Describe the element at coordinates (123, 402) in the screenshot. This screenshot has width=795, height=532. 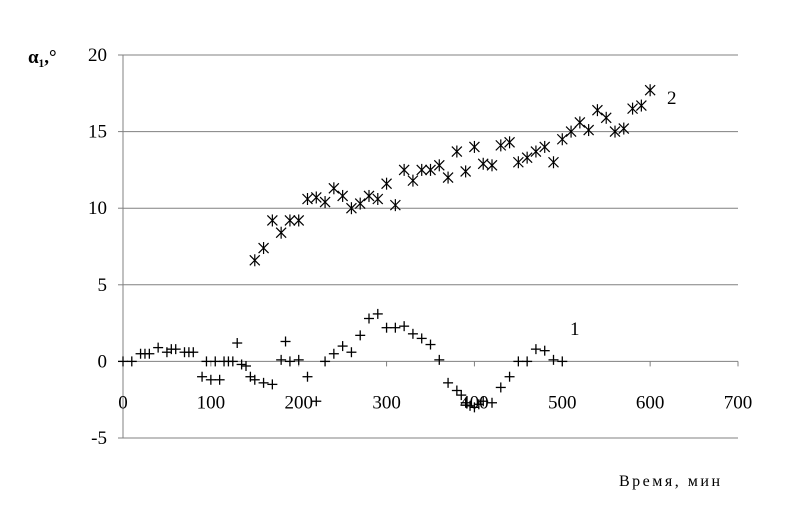
I see `x-tick-label: 0` at that location.